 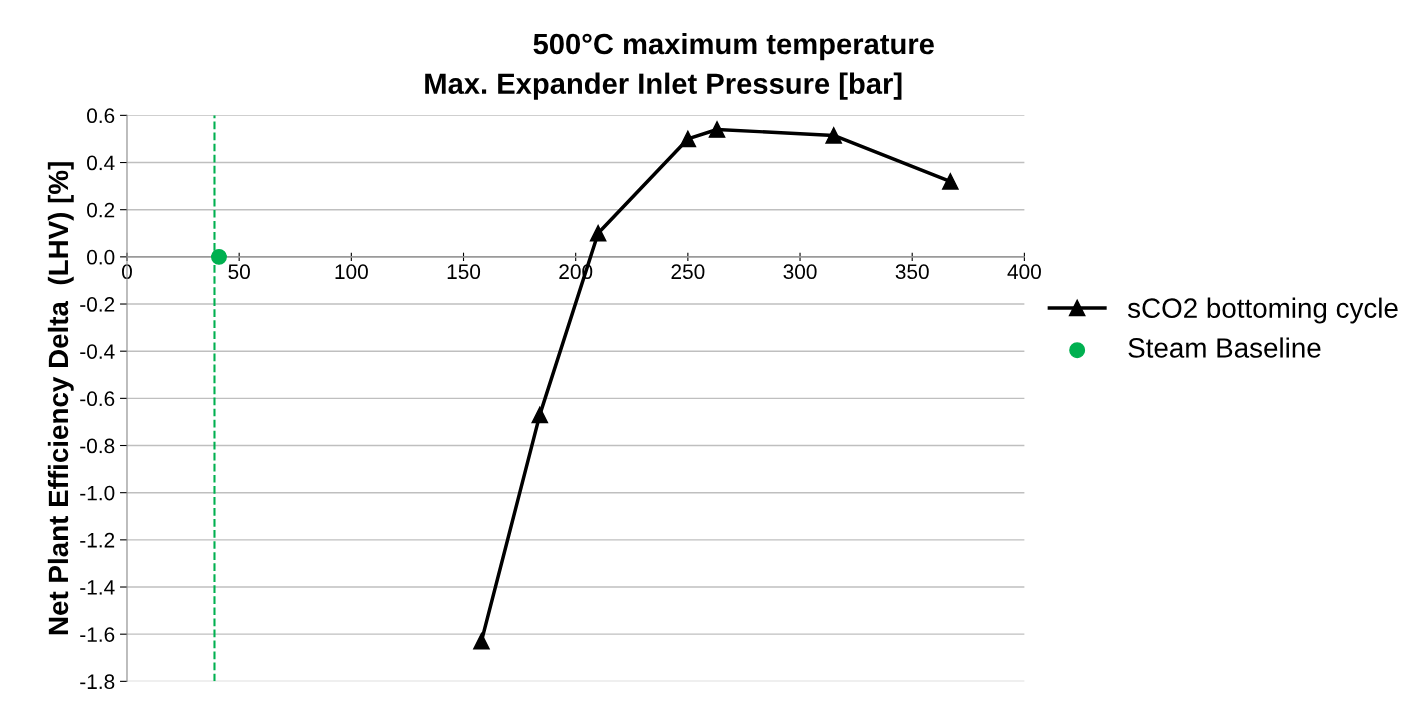 What do you see at coordinates (101, 163) in the screenshot?
I see `y-tick-label: 0.4` at bounding box center [101, 163].